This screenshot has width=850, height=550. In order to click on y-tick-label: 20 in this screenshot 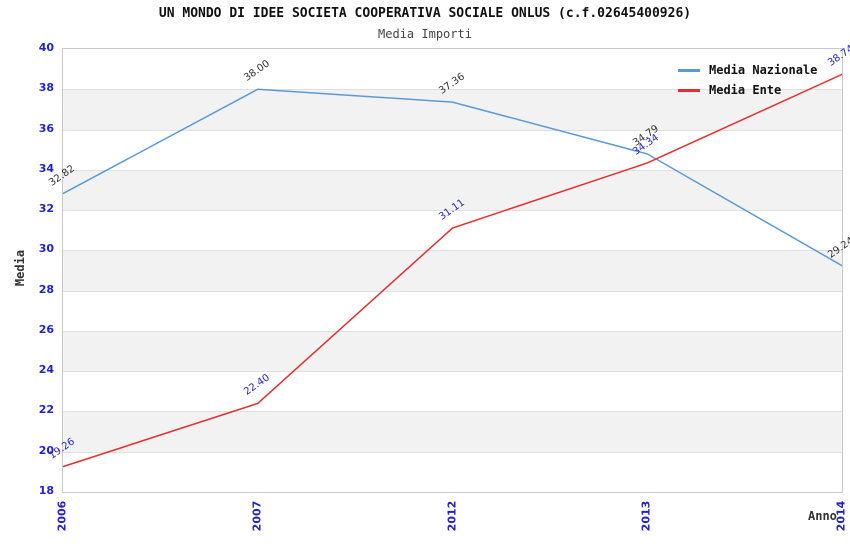, I will do `click(46, 450)`.